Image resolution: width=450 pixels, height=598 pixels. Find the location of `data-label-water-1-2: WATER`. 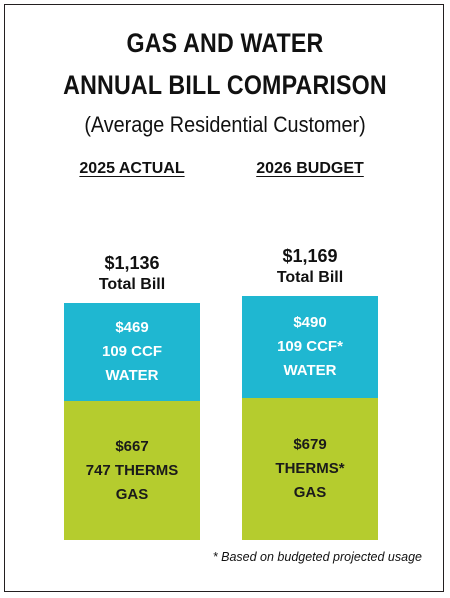

data-label-water-1-2: WATER is located at coordinates (310, 370).